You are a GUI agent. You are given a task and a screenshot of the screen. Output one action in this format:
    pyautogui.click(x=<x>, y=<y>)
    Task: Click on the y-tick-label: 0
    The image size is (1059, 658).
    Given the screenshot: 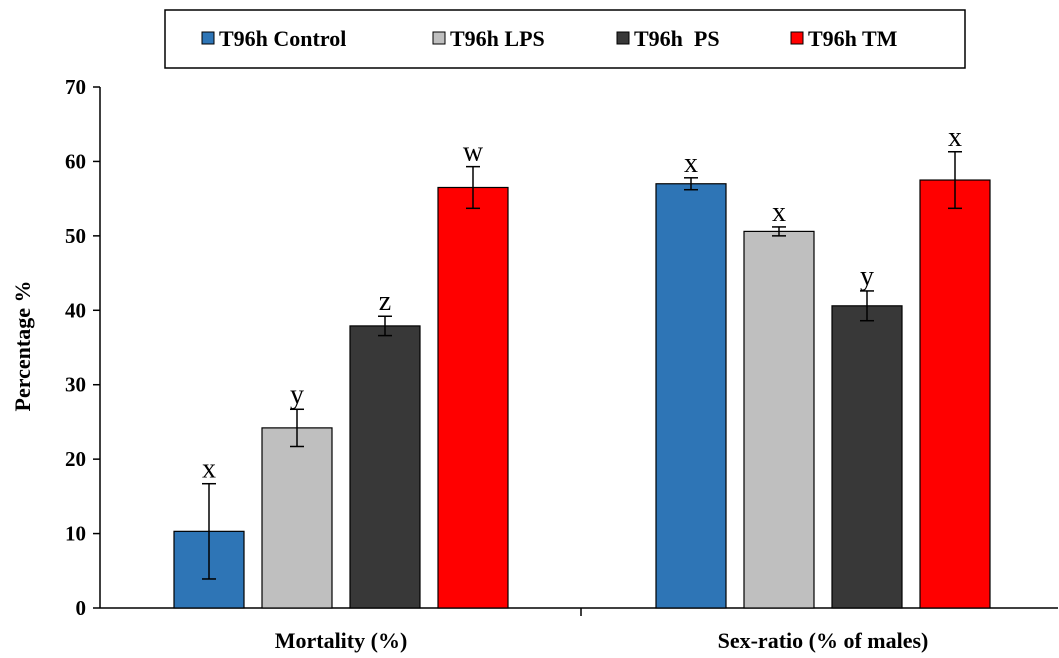 What is the action you would take?
    pyautogui.click(x=81, y=608)
    